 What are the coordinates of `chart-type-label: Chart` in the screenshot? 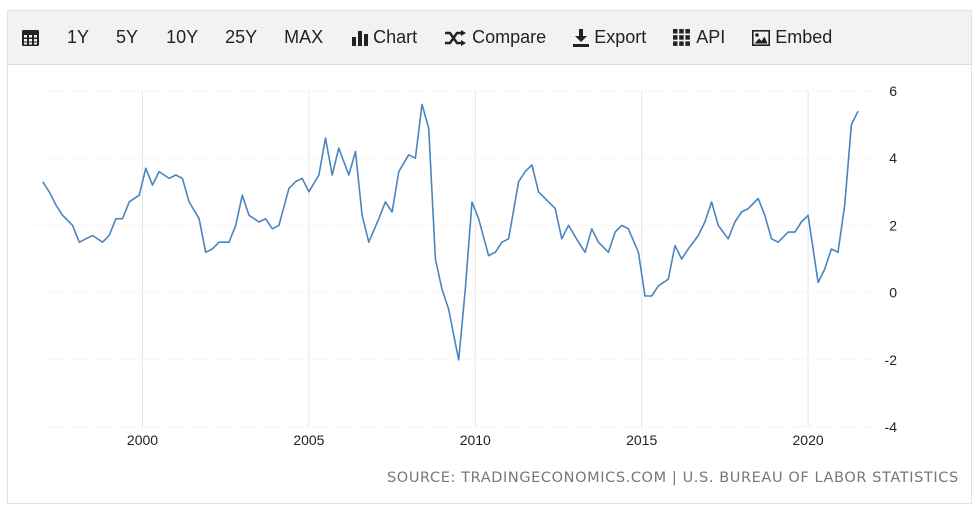 It's located at (395, 37).